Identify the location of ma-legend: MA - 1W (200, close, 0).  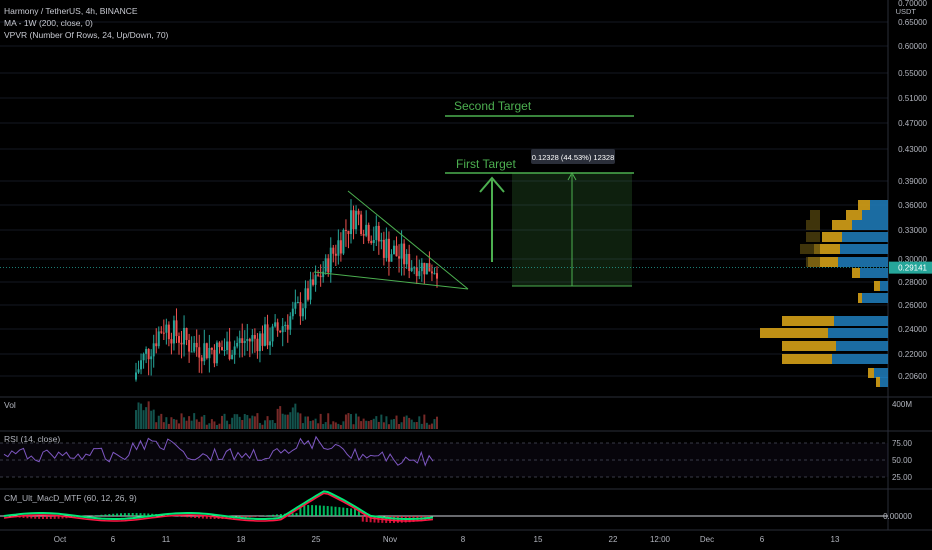
(48, 23).